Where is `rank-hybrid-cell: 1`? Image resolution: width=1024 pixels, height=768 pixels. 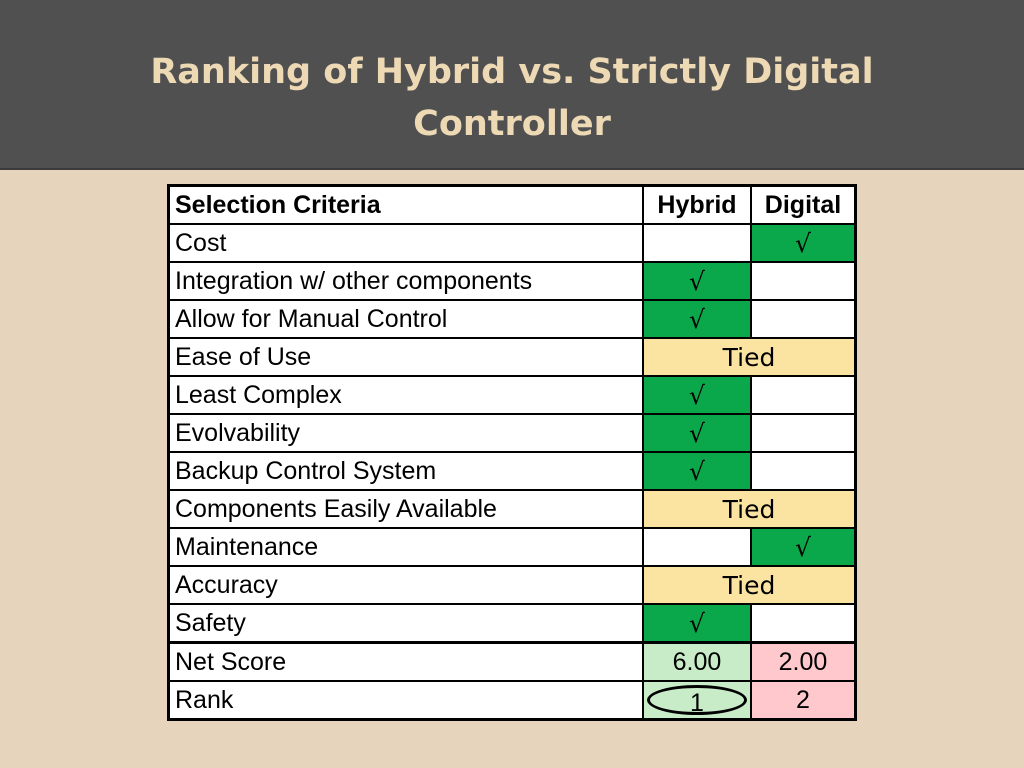 rank-hybrid-cell: 1 is located at coordinates (697, 700).